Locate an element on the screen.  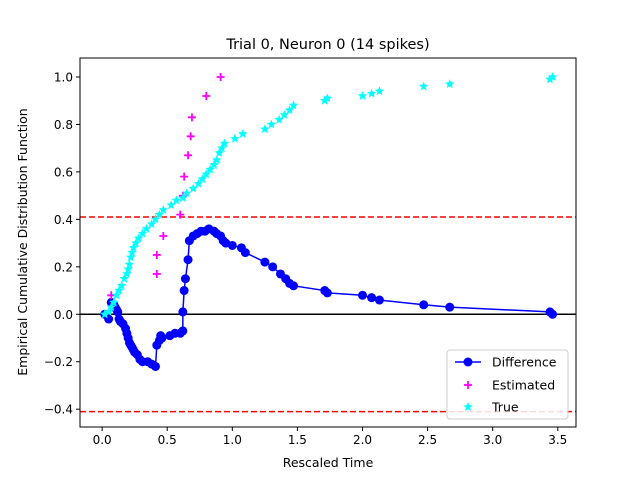
x-tick-label-6: 3.0 is located at coordinates (492, 440).